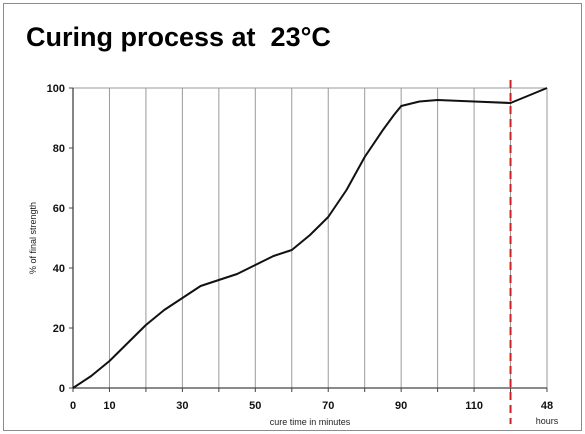 The image size is (585, 434). What do you see at coordinates (59, 149) in the screenshot?
I see `y-tick-label: 80` at bounding box center [59, 149].